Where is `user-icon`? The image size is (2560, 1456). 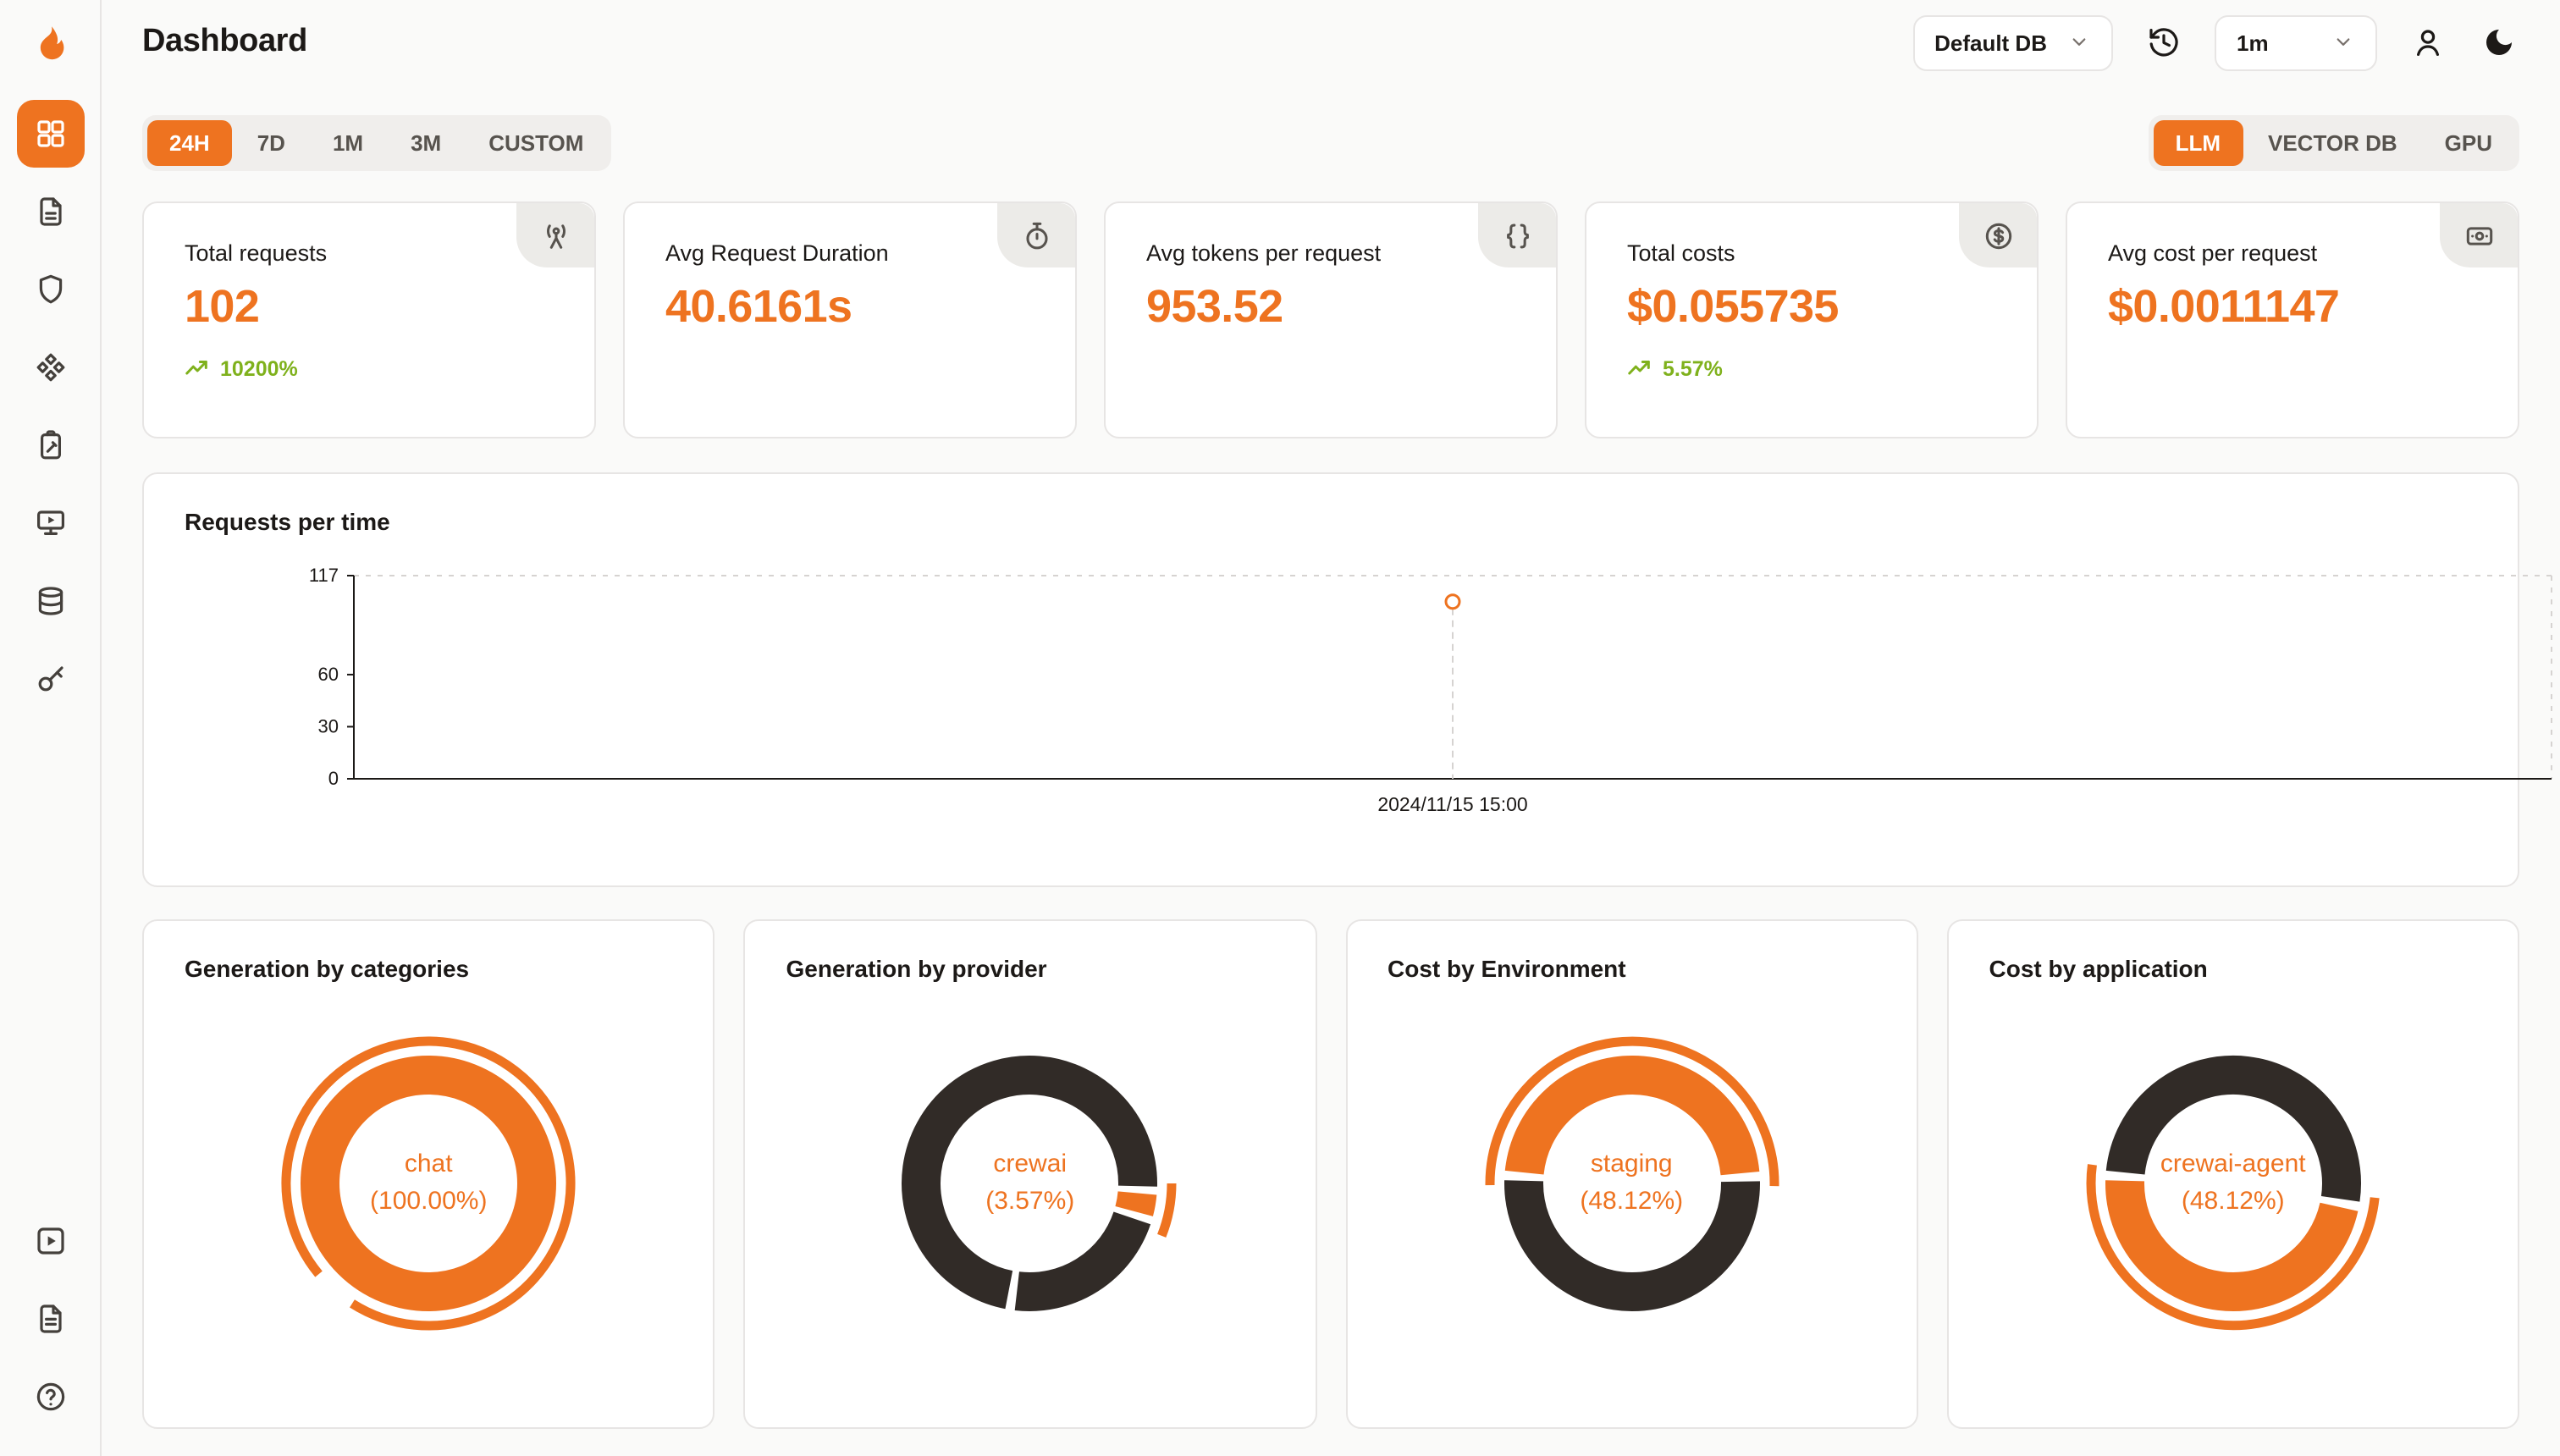
user-icon is located at coordinates (2428, 43).